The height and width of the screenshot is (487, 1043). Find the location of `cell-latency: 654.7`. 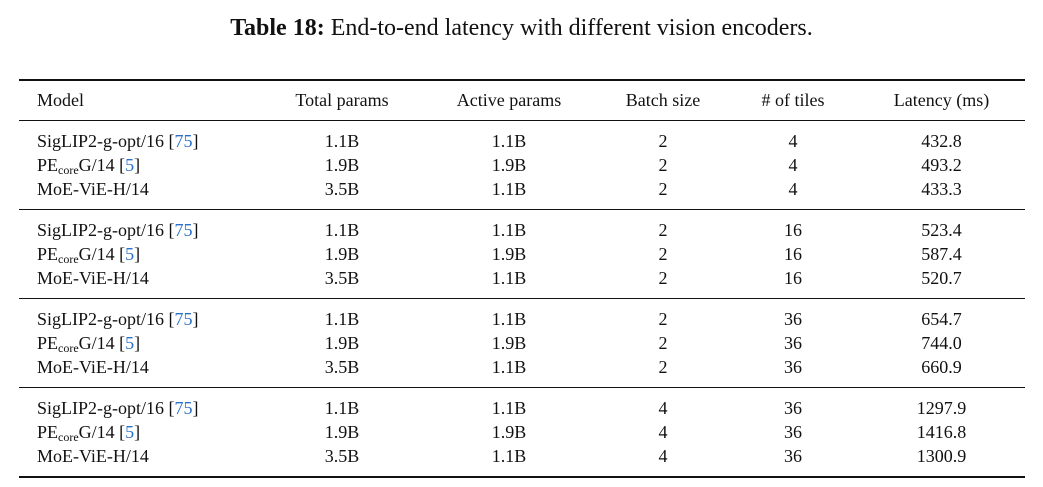

cell-latency: 654.7 is located at coordinates (941, 318).